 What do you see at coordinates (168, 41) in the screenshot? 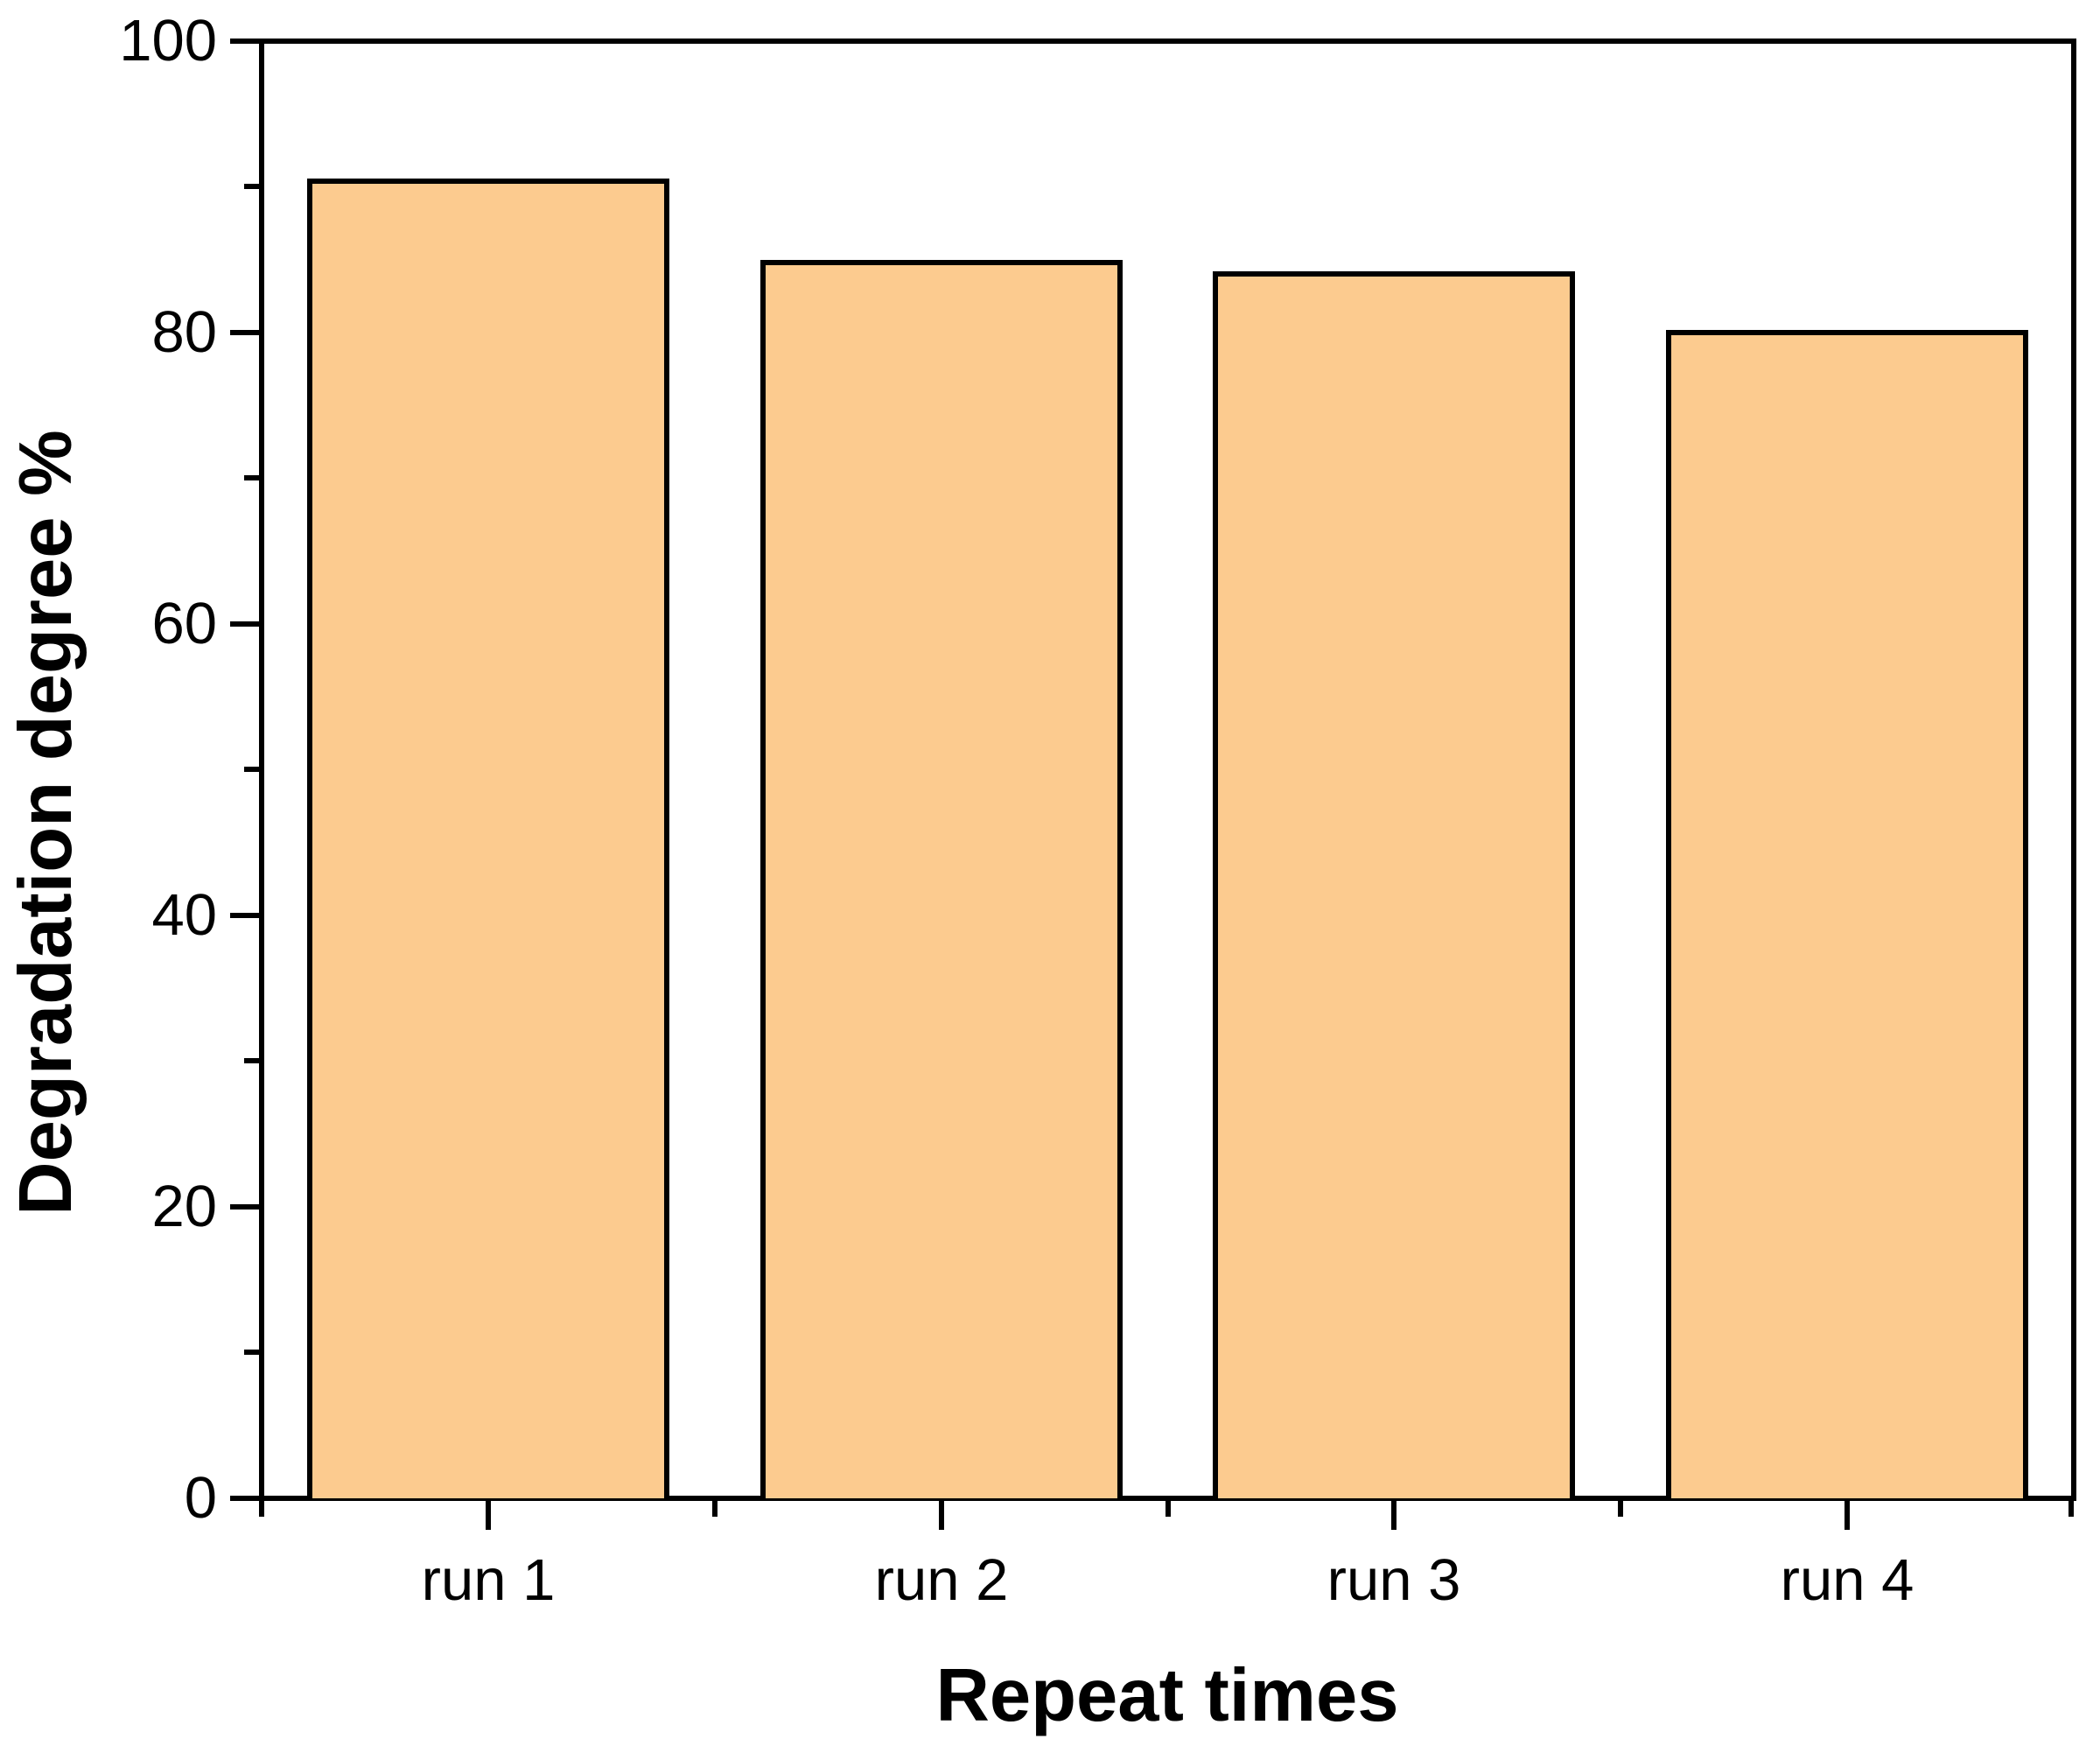
I see `y-tick-label: 100` at bounding box center [168, 41].